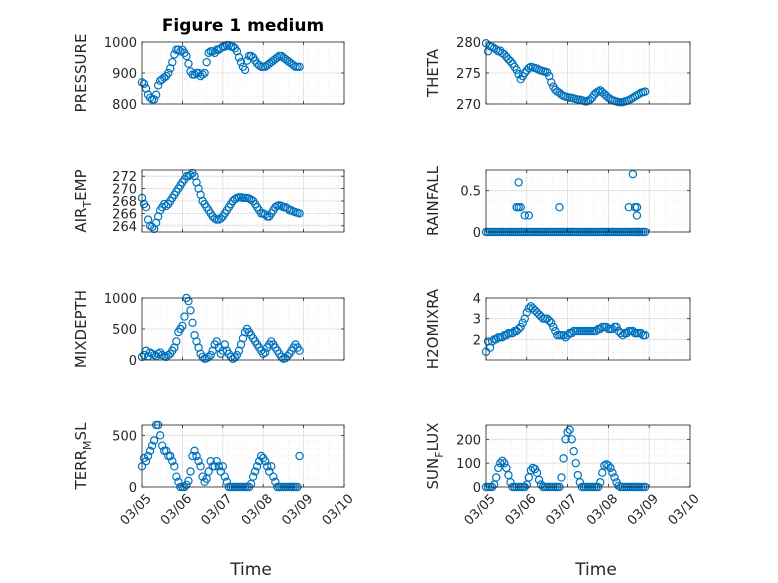  Describe the element at coordinates (81, 329) in the screenshot. I see `y-axis-label: MIXDEPTH` at that location.